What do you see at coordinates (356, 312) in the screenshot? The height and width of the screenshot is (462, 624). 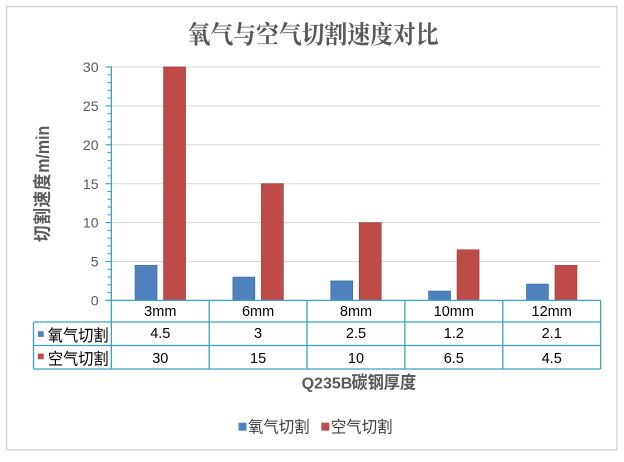 I see `svg-text: 8mm` at bounding box center [356, 312].